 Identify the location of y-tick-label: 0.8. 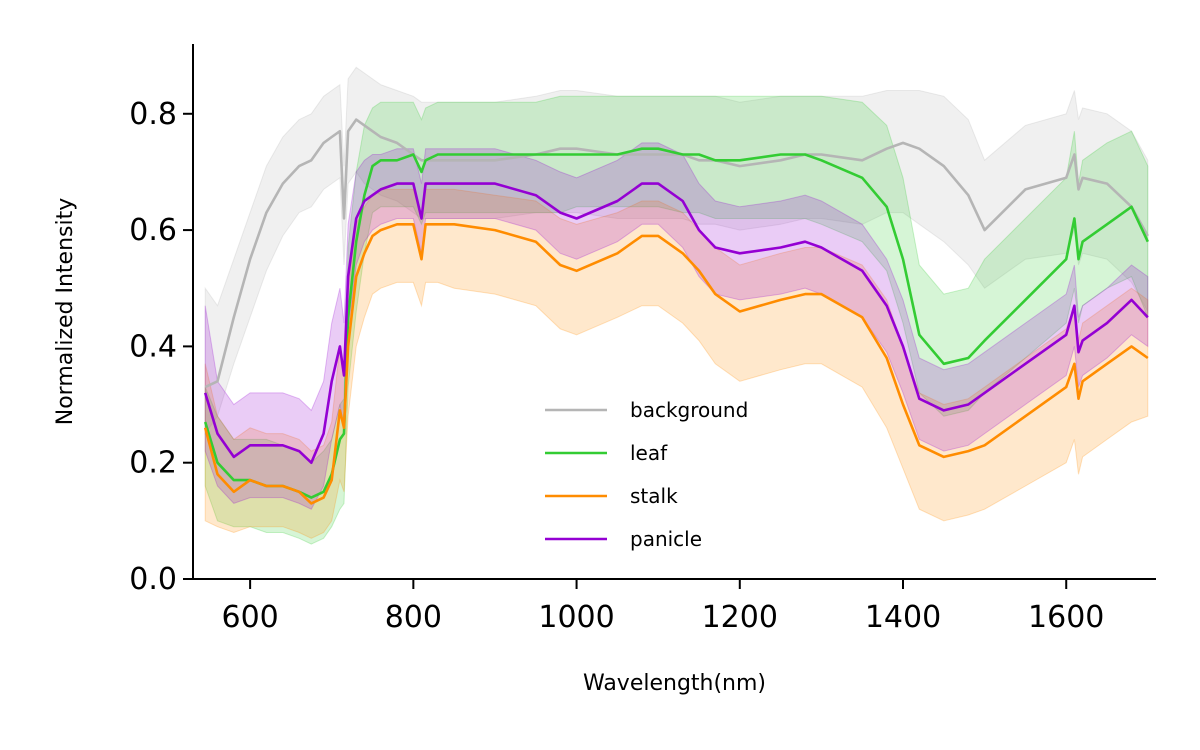
(153, 114).